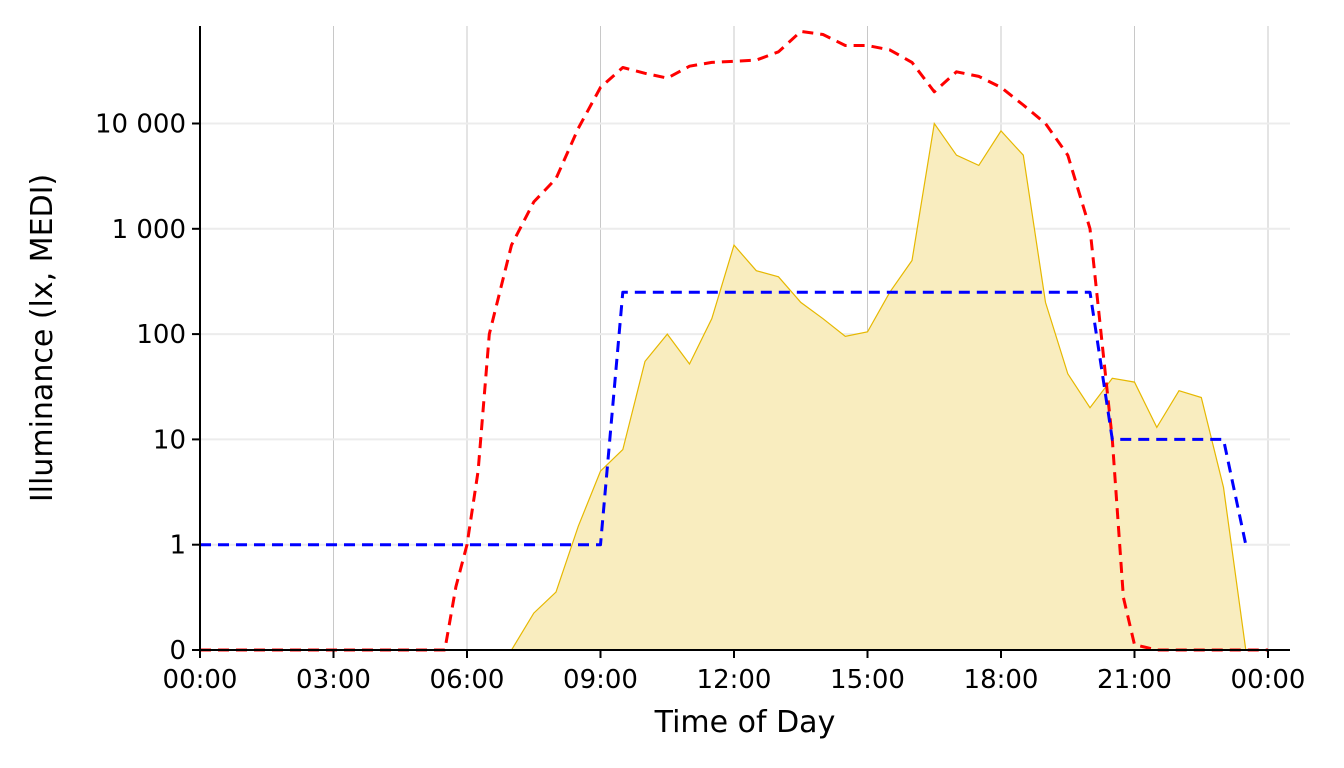 Image resolution: width=1344 pixels, height=768 pixels. I want to click on x-tick-label: 06:00, so click(467, 680).